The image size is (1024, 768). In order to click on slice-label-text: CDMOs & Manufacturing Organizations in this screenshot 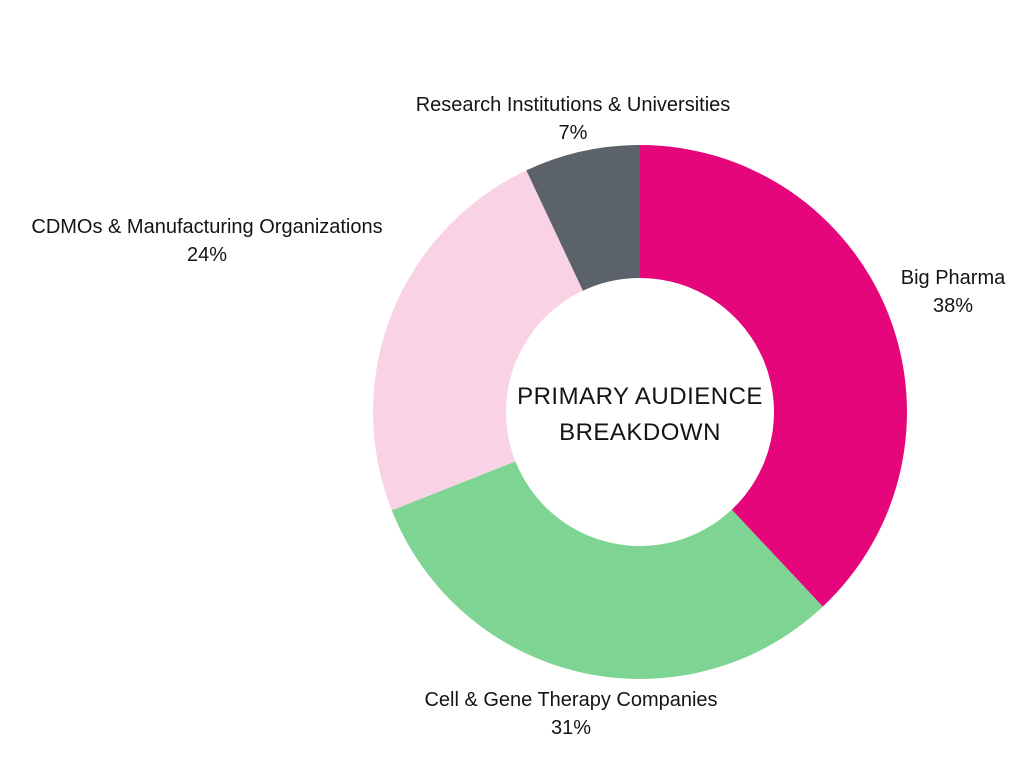, I will do `click(207, 227)`.